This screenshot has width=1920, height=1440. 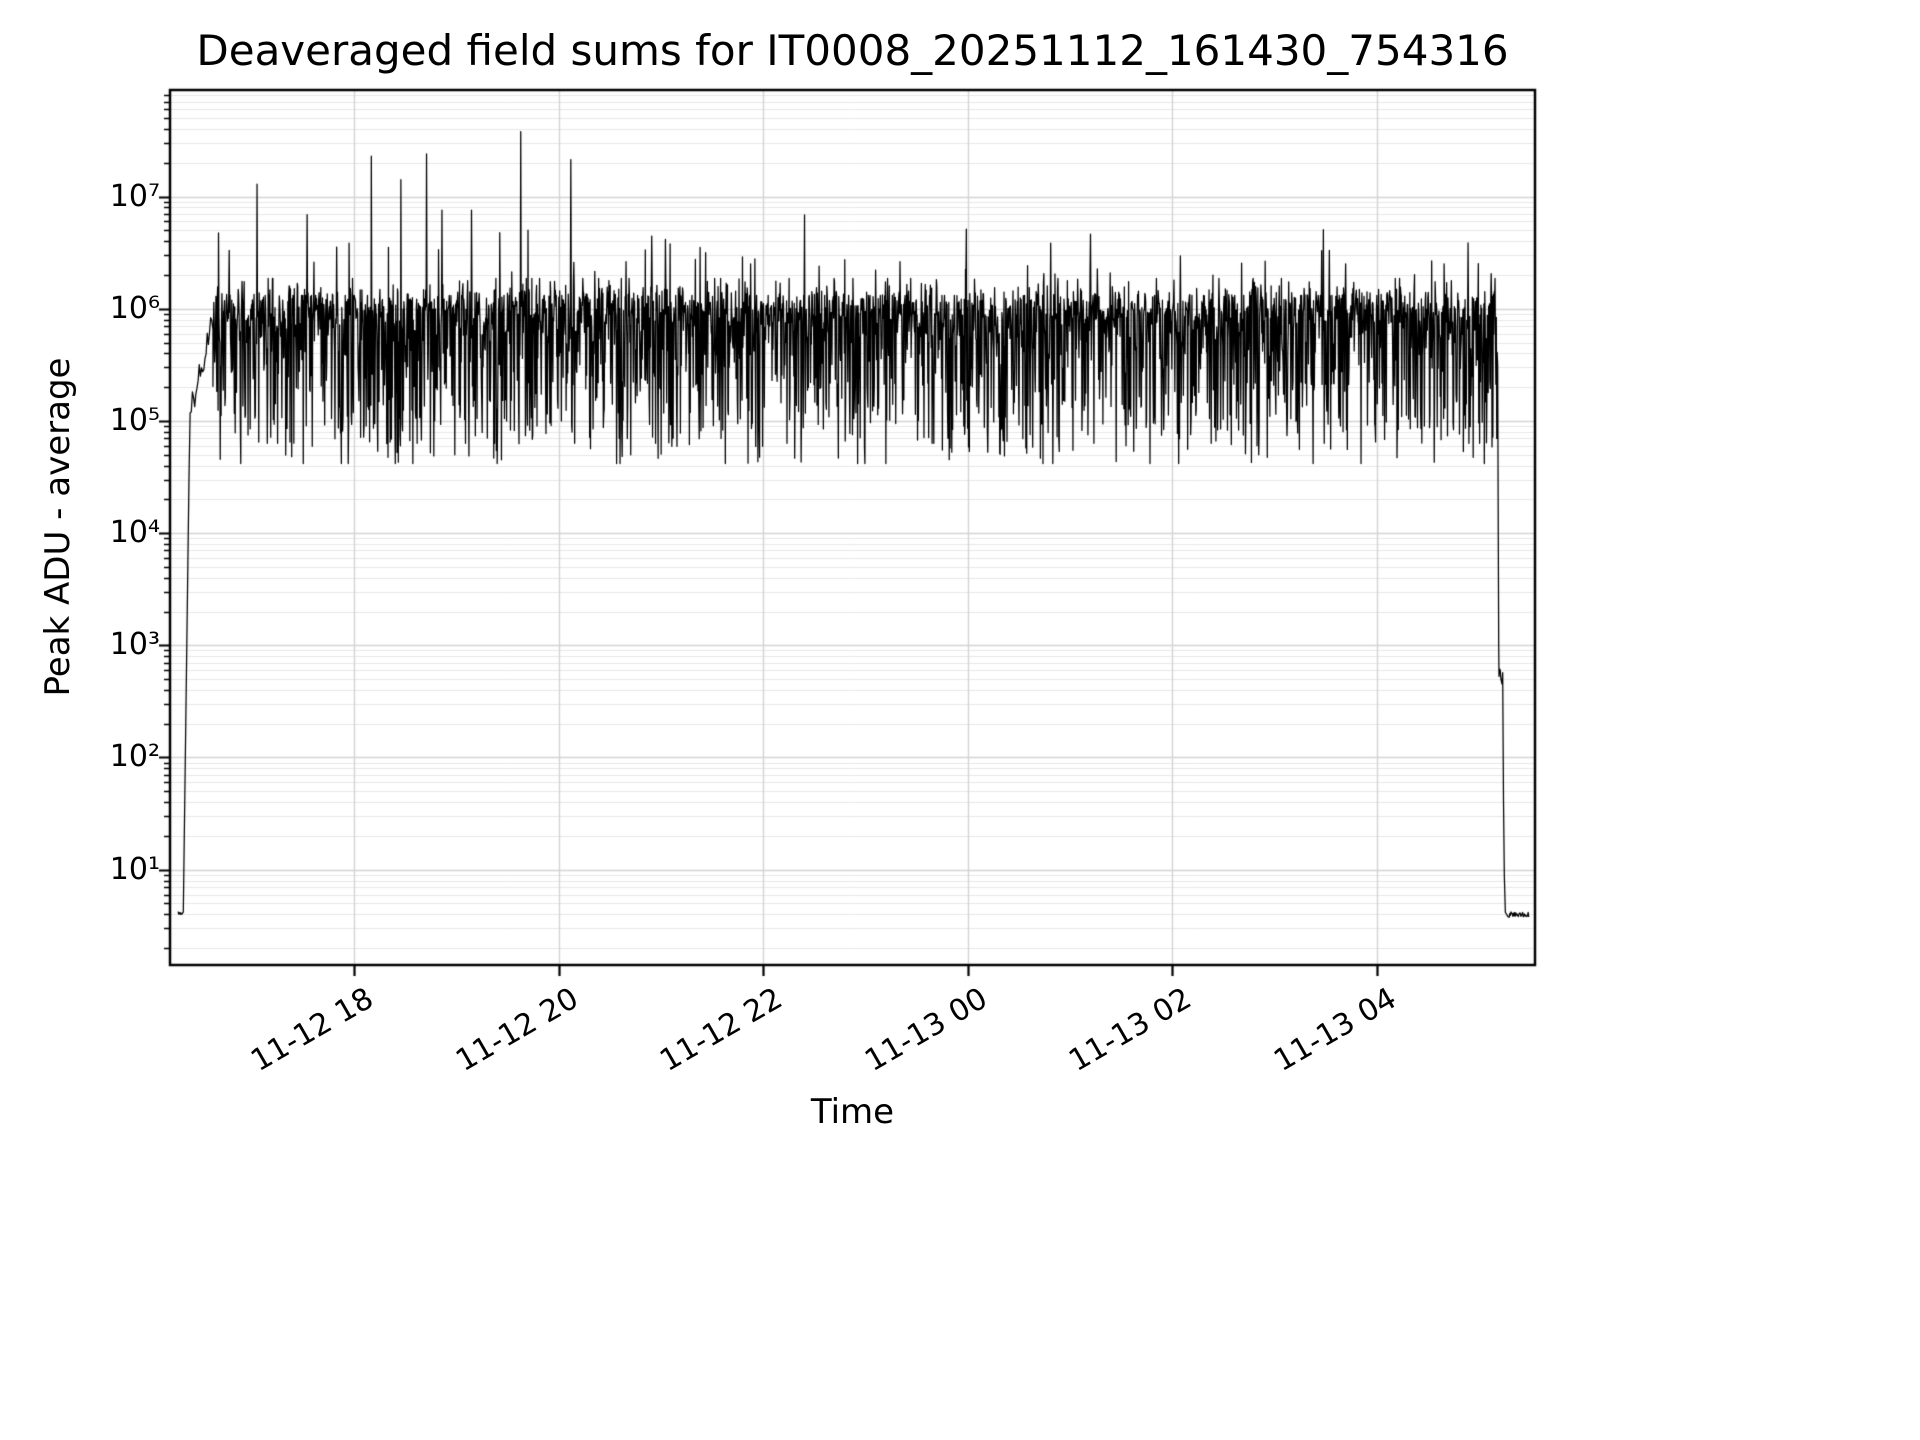 What do you see at coordinates (134, 196) in the screenshot?
I see `y-tick-label: 10⁷` at bounding box center [134, 196].